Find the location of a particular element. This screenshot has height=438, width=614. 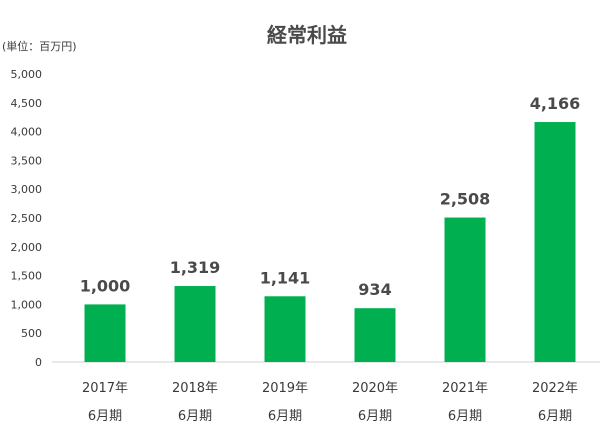

unit-label: (単位：百万円) is located at coordinates (39, 46).